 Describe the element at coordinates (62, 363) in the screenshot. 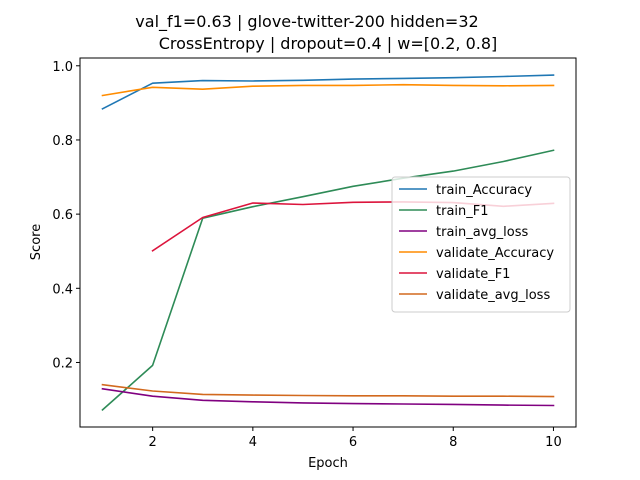

I see `y-tick-label: 0.2` at that location.